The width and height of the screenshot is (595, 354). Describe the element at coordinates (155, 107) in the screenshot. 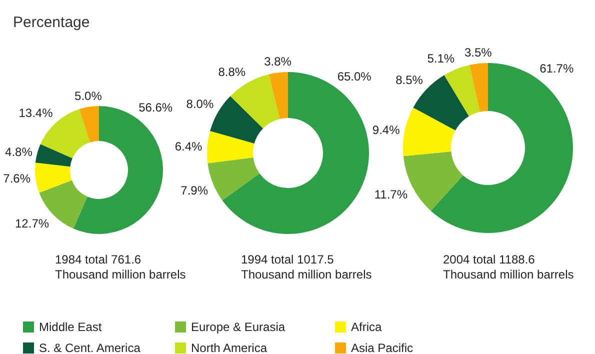

I see `data-label: 56.6%` at that location.